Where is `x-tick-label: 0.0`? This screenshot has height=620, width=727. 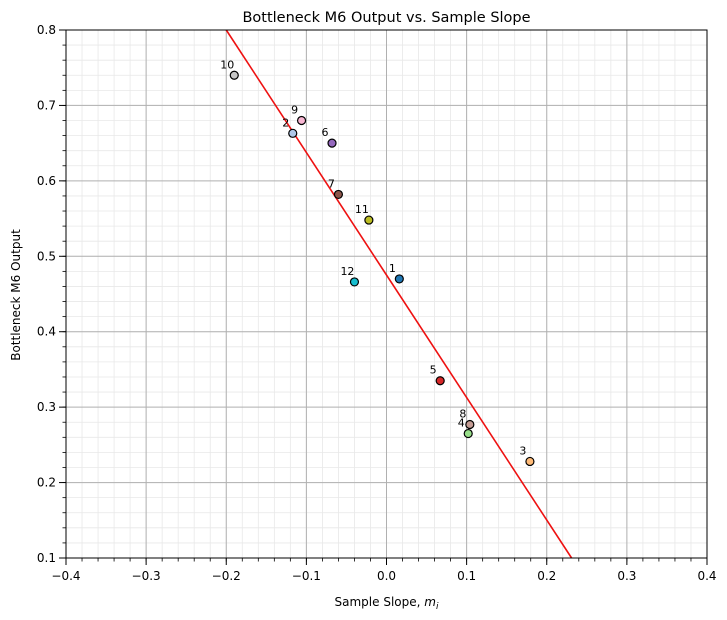 x-tick-label: 0.0 is located at coordinates (386, 576).